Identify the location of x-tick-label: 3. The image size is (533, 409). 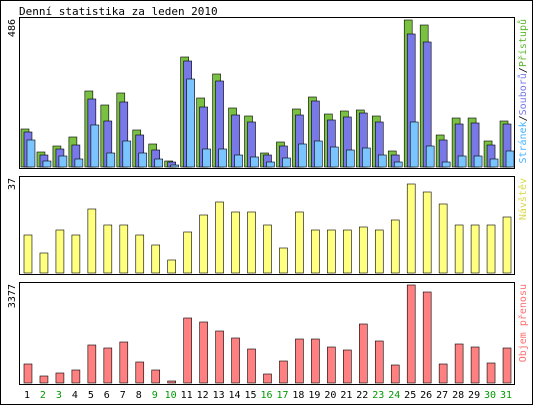
(59, 395).